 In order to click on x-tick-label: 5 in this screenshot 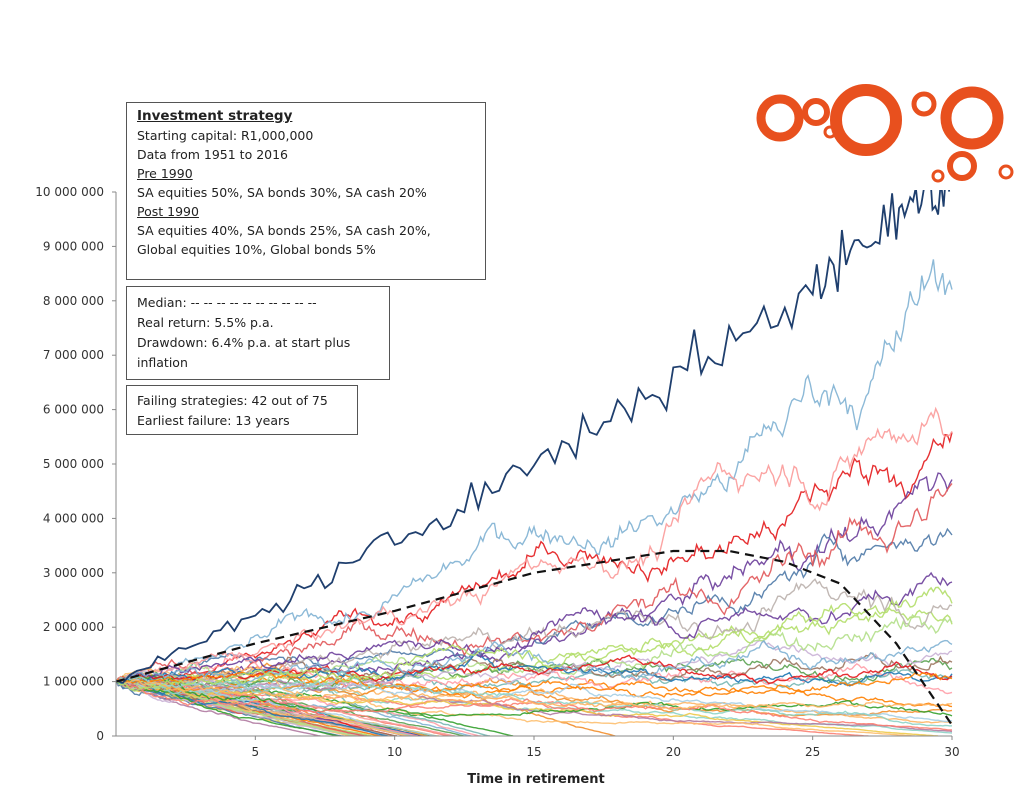, I will do `click(256, 752)`.